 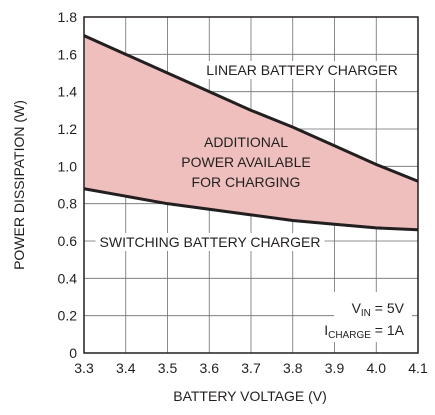 I want to click on x-tick-label: 3.6, so click(x=210, y=368).